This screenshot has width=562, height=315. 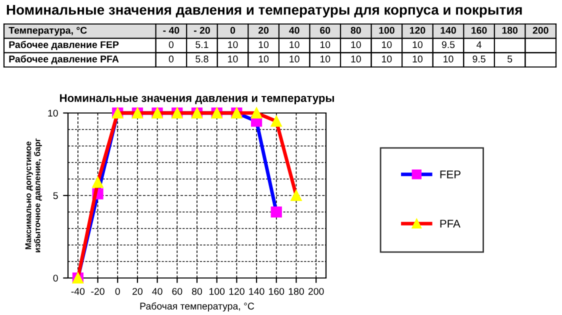 What do you see at coordinates (55, 278) in the screenshot?
I see `y-tick-label: 0` at bounding box center [55, 278].